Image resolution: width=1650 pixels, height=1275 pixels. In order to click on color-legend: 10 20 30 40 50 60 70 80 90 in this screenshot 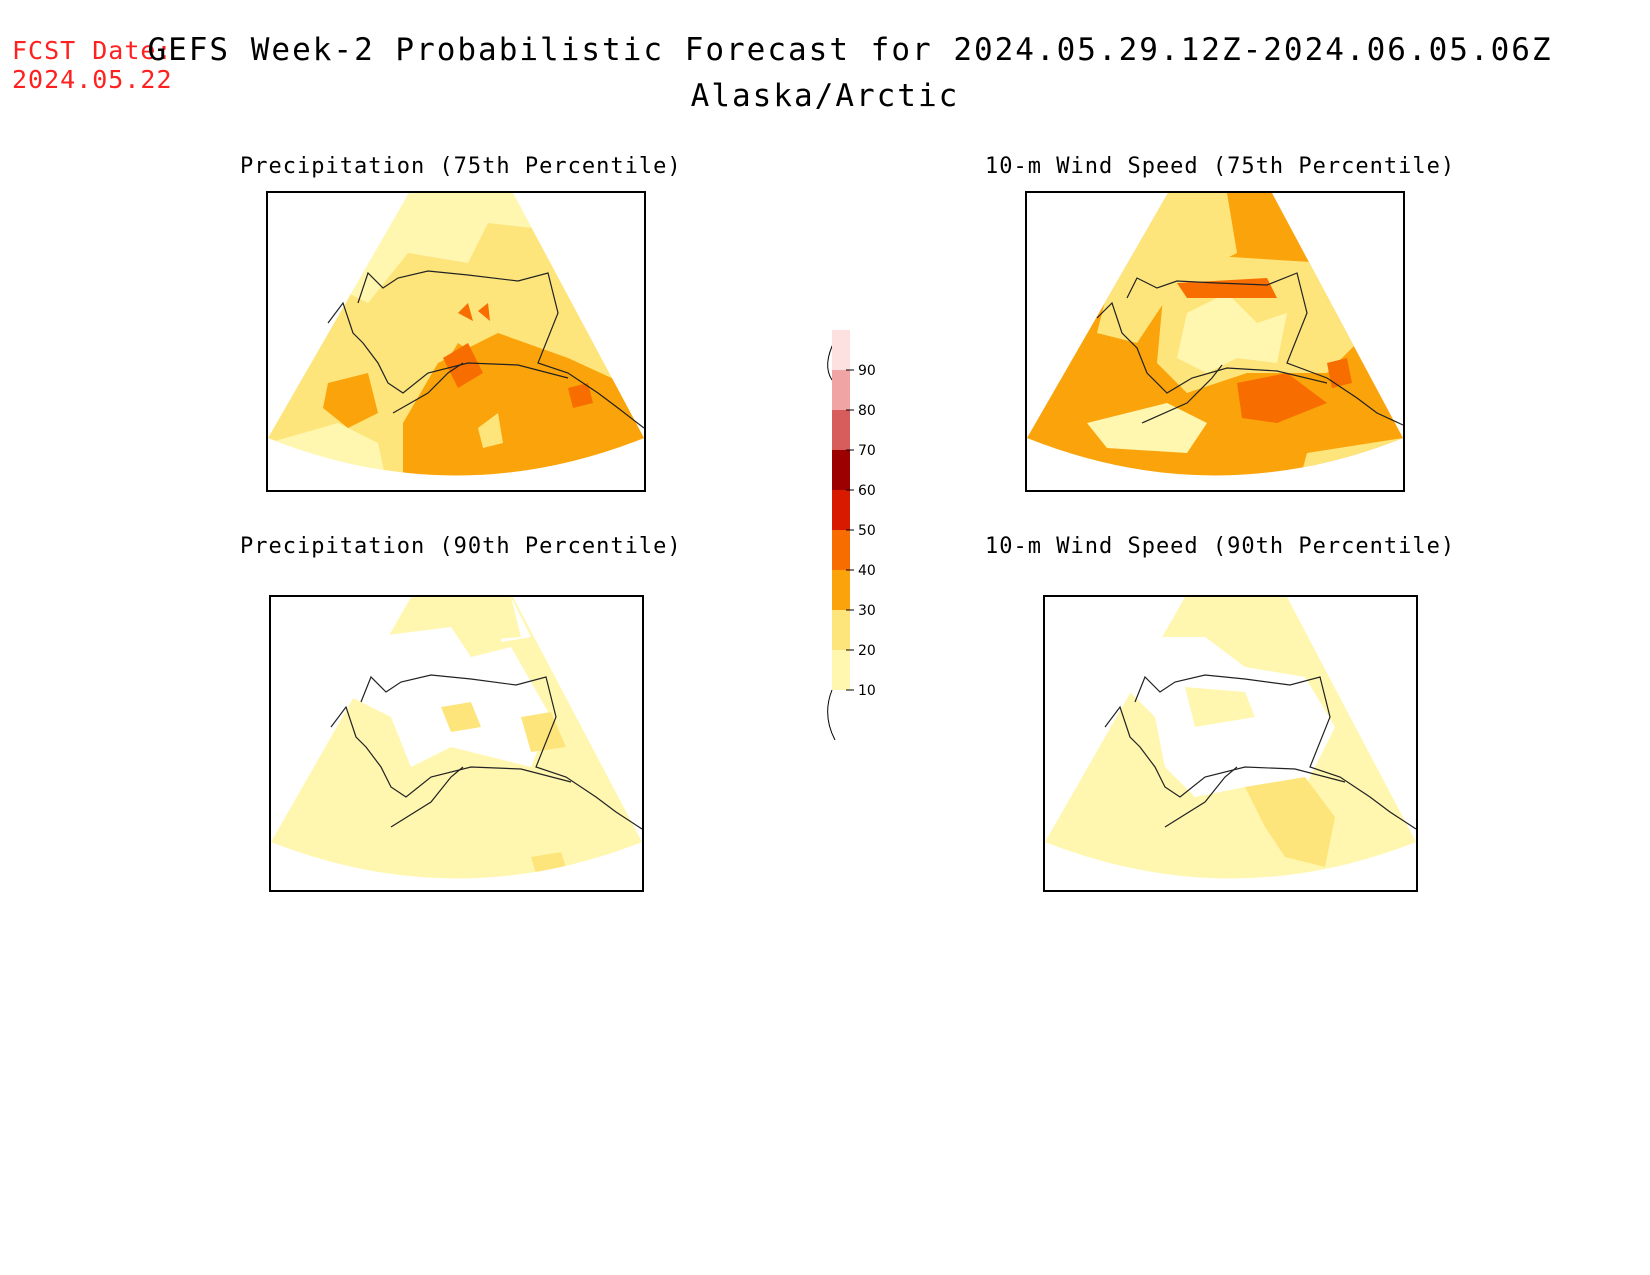, I will do `click(865, 535)`.